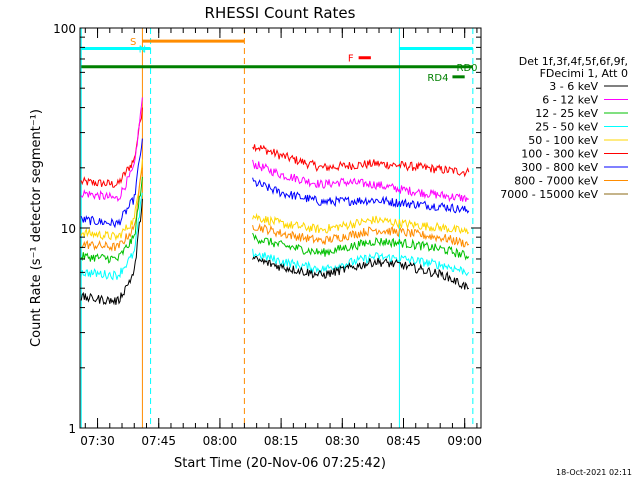  What do you see at coordinates (97, 441) in the screenshot?
I see `x-tick-label-1: 07:30` at bounding box center [97, 441].